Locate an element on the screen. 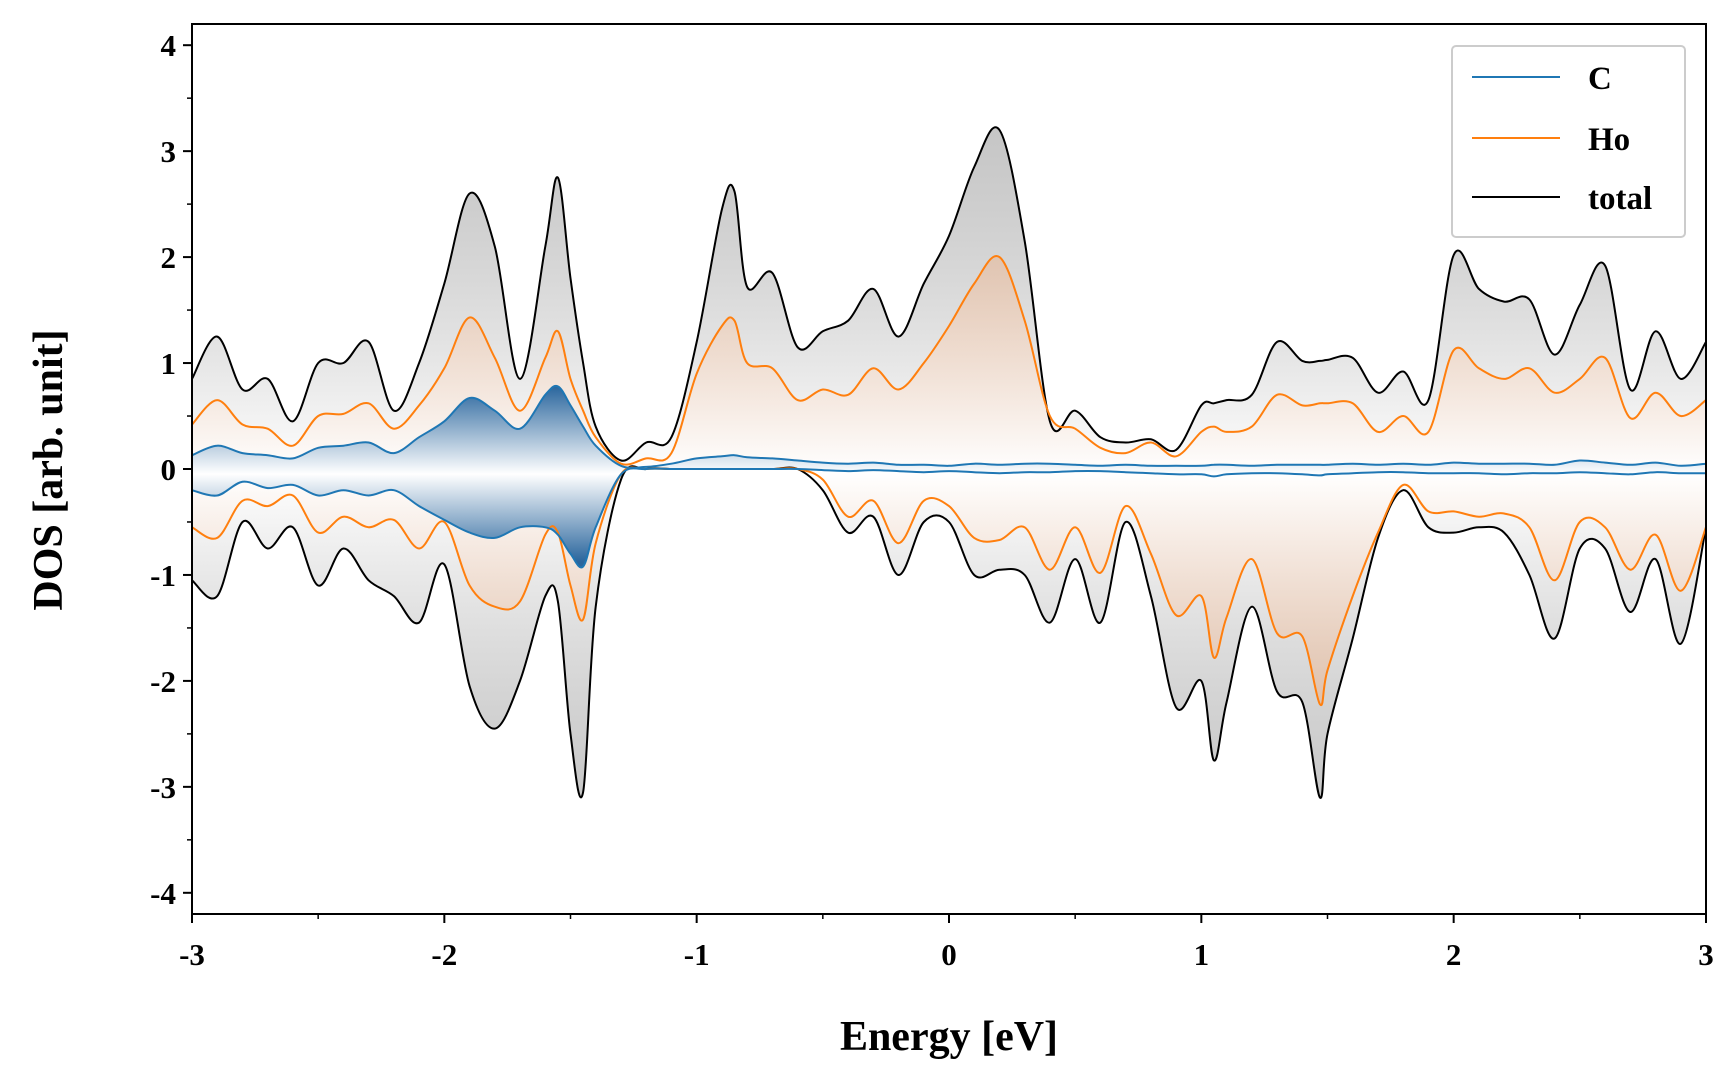 The height and width of the screenshot is (1080, 1728). y-tick-label: 2 is located at coordinates (169, 257).